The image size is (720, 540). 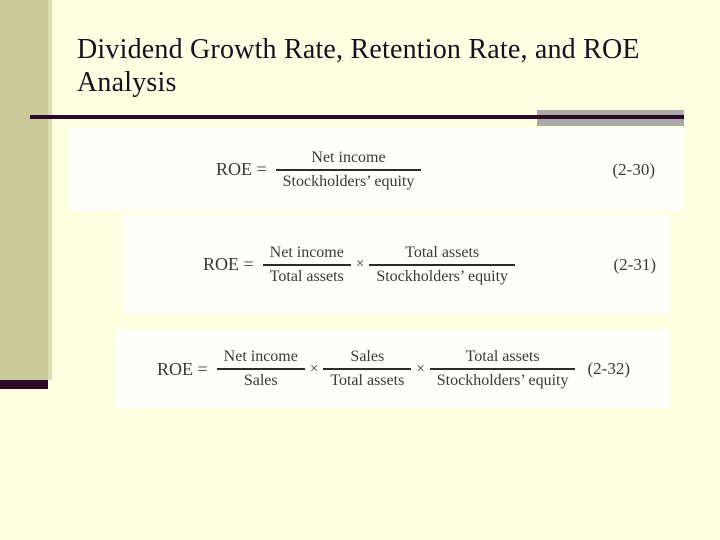 I want to click on left-band-bottom-bar, so click(x=24, y=384).